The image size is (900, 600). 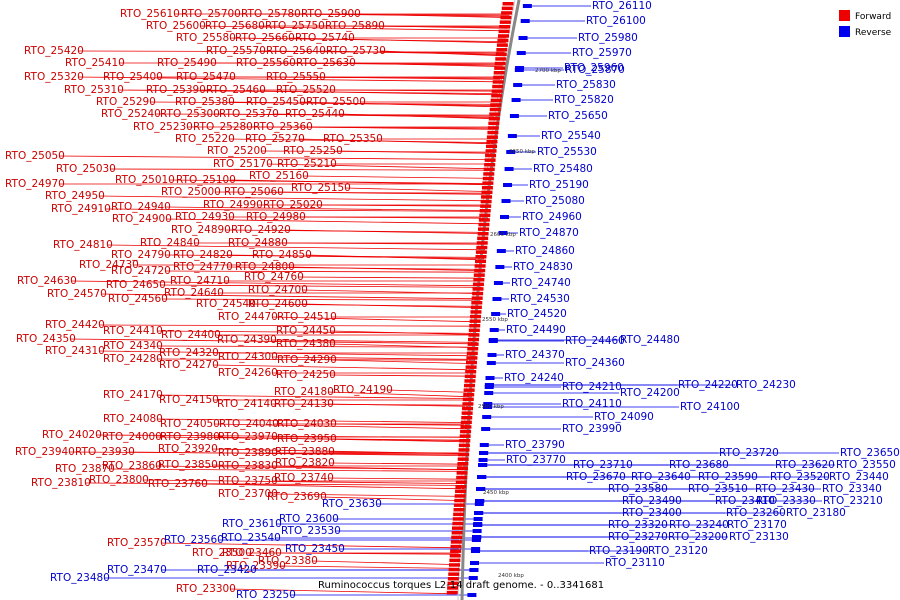 What do you see at coordinates (307, 424) in the screenshot?
I see `gene-label: RTO_24030` at bounding box center [307, 424].